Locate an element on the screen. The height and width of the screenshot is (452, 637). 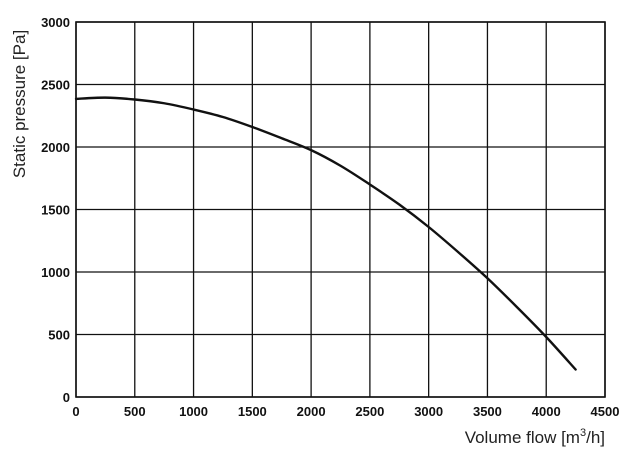
y-tick-label: 500 is located at coordinates (59, 335).